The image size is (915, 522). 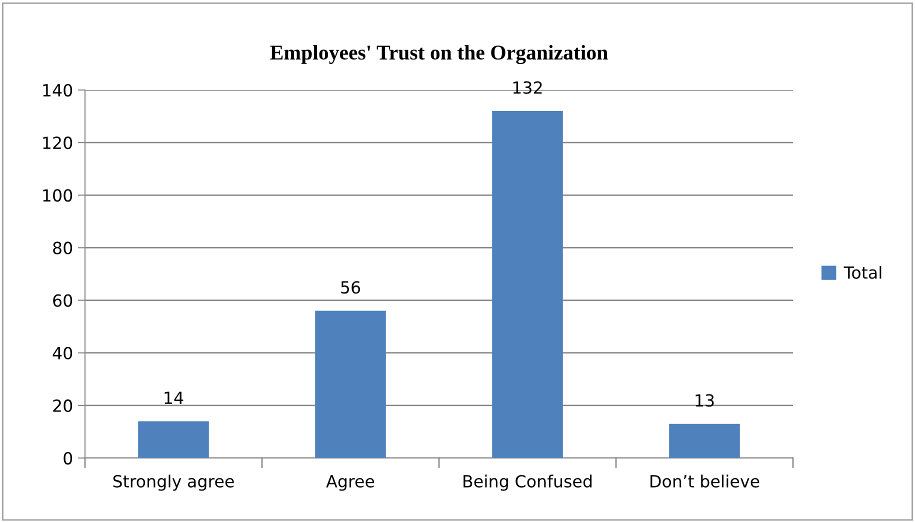 I want to click on y-tick-label: 60, so click(x=62, y=300).